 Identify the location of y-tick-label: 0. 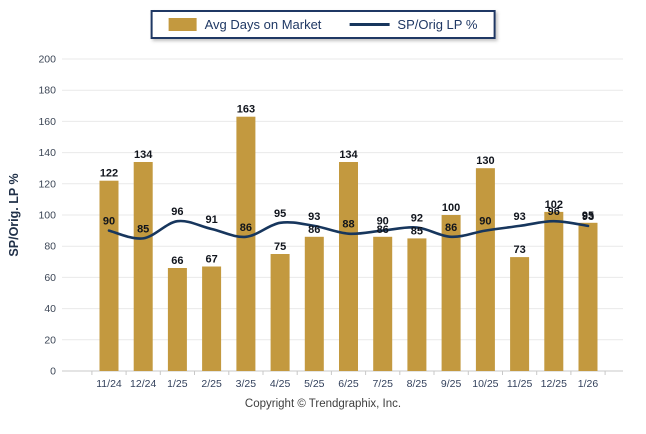
(53, 372).